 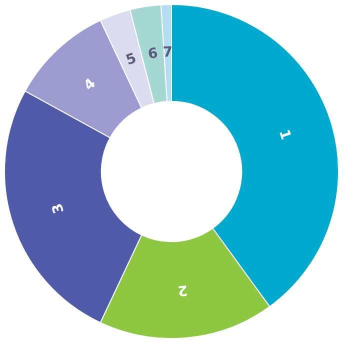 What do you see at coordinates (182, 289) in the screenshot?
I see `slice-label: 2` at bounding box center [182, 289].